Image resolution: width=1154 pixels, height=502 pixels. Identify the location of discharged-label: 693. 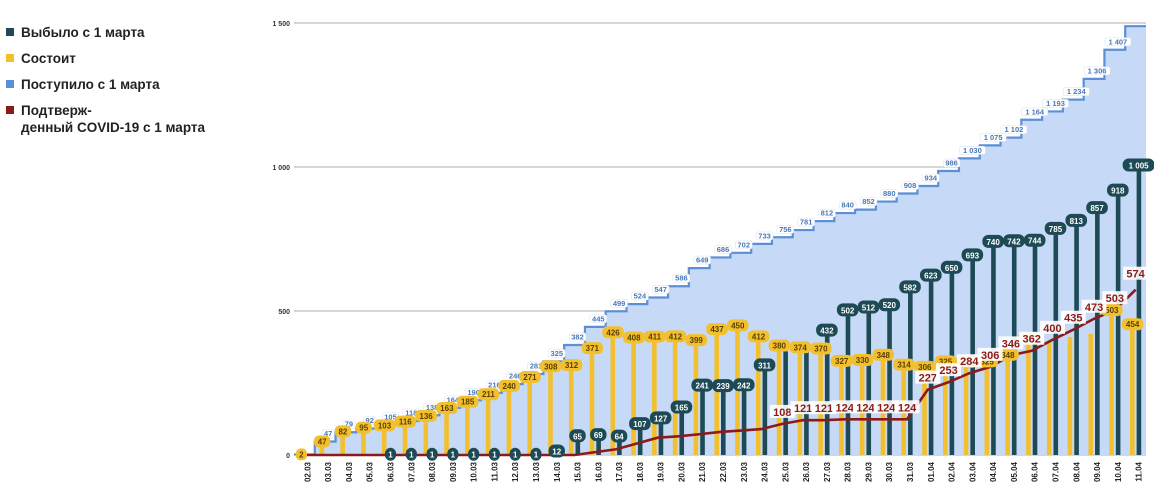
(973, 255).